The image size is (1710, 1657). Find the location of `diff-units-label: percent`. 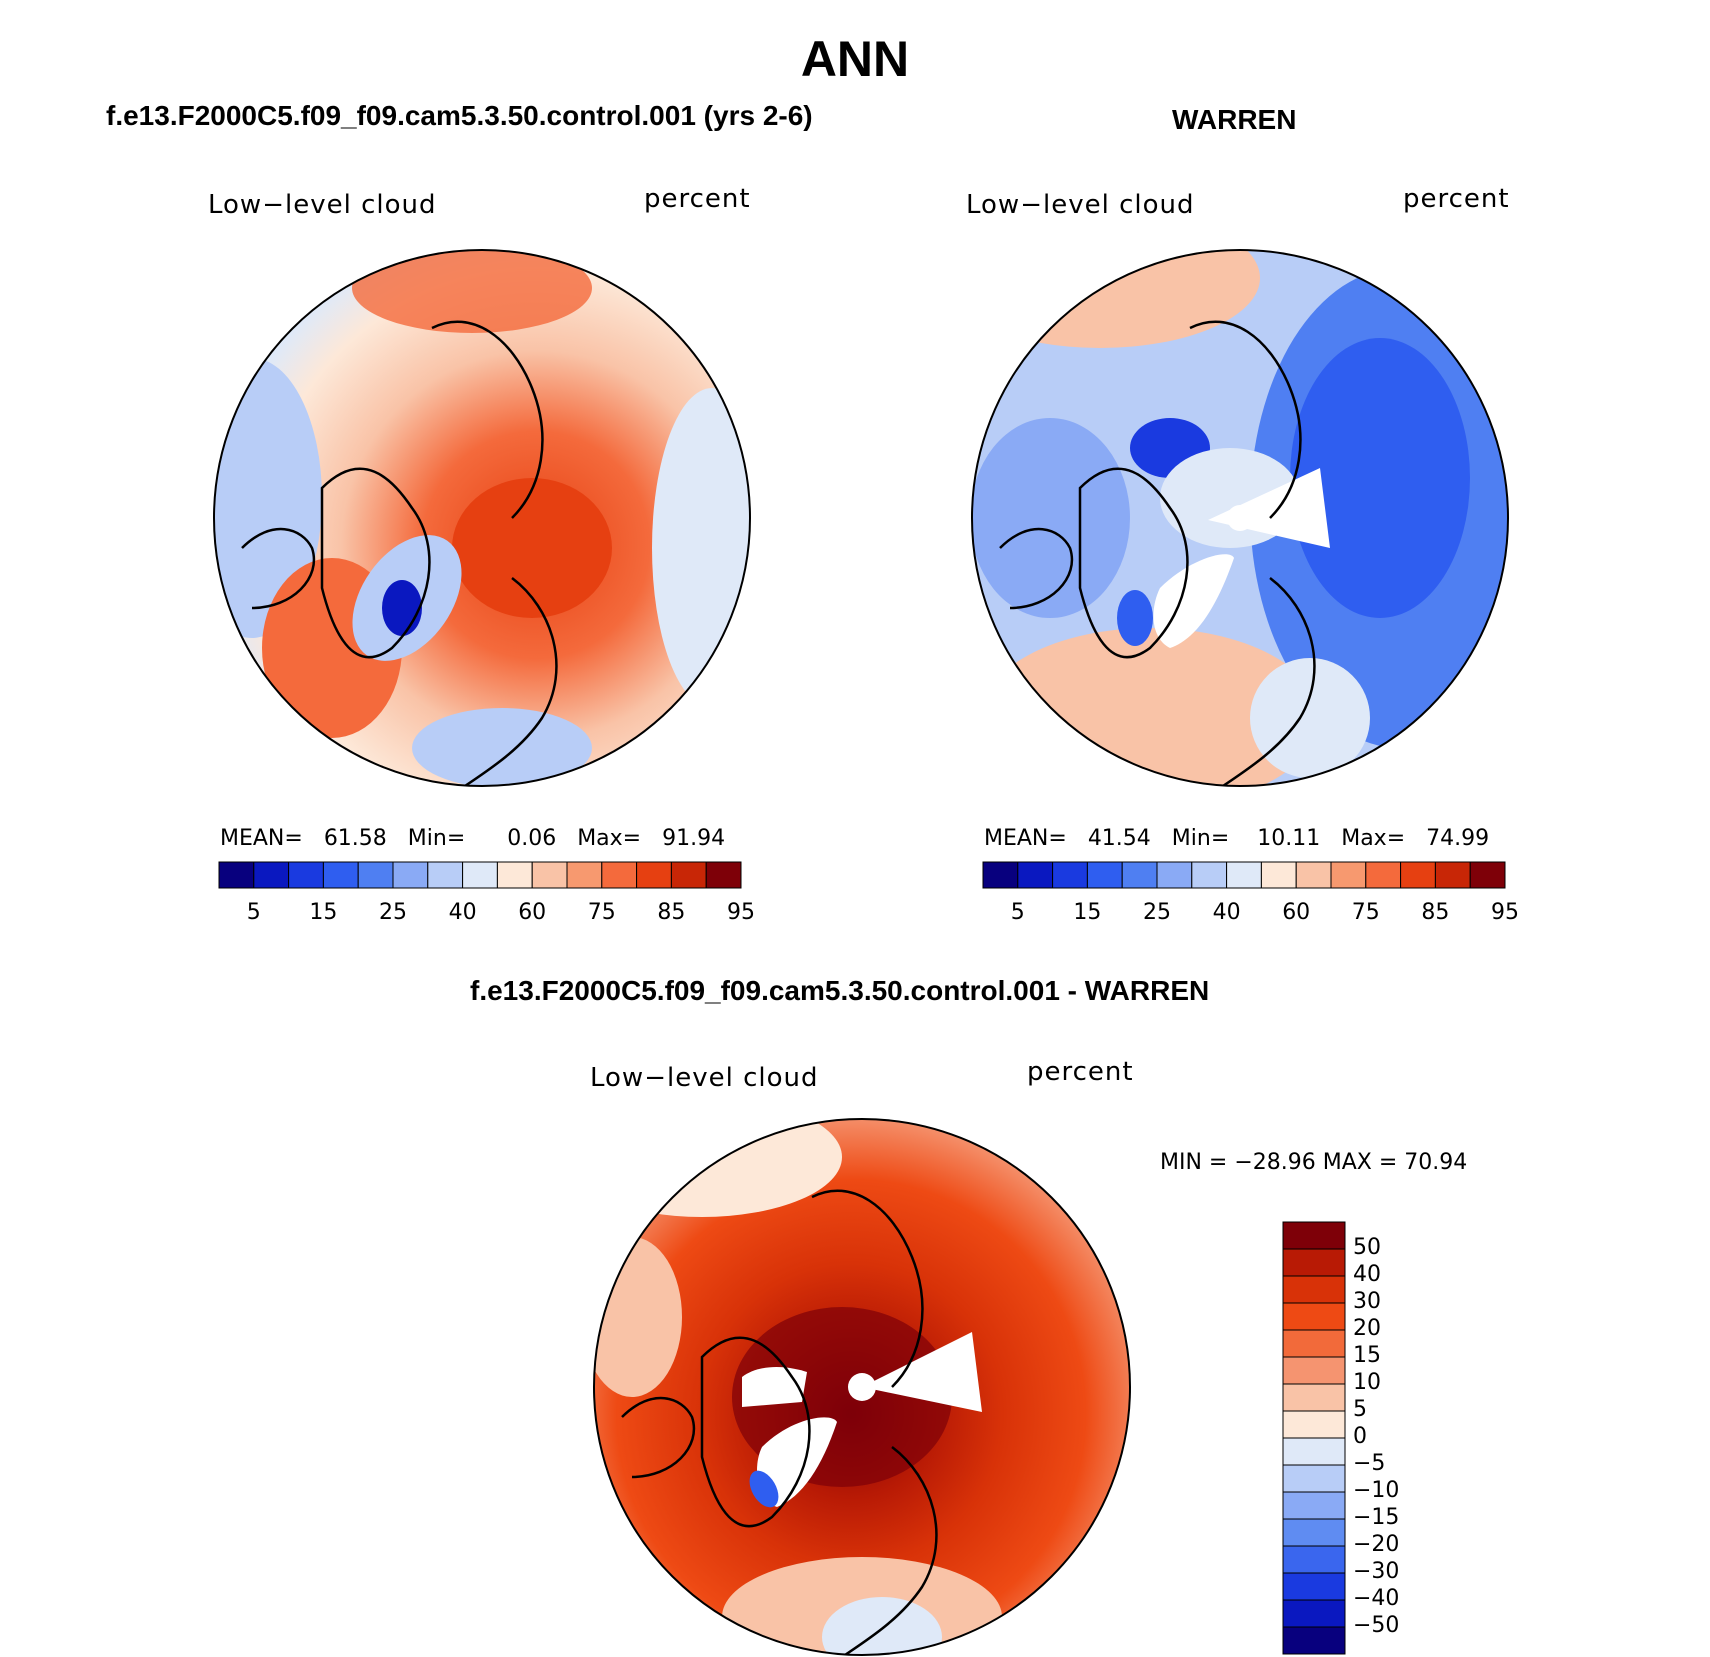

diff-units-label: percent is located at coordinates (1080, 1072).